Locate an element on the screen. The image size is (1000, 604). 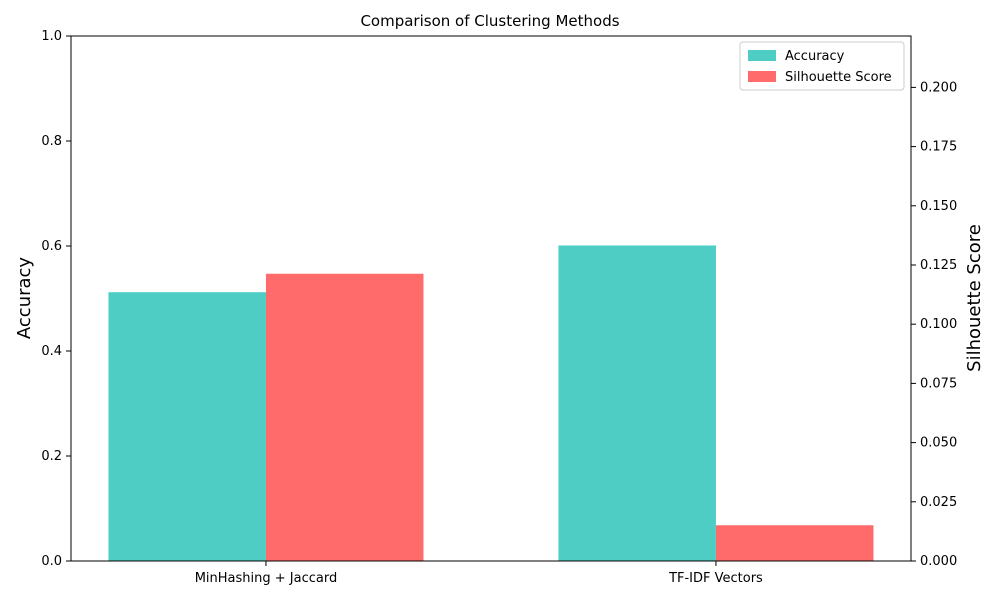
right-tick-label: 0.000 is located at coordinates (938, 561).